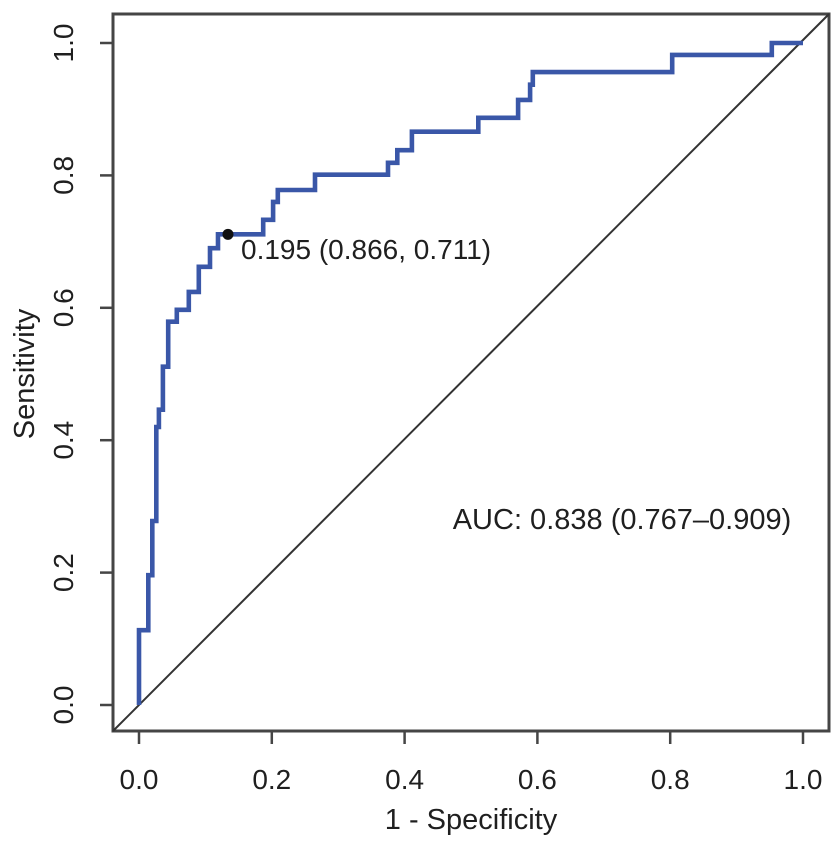  What do you see at coordinates (366, 249) in the screenshot?
I see `threshold-point-label: 0.195 (0.866, 0.711)` at bounding box center [366, 249].